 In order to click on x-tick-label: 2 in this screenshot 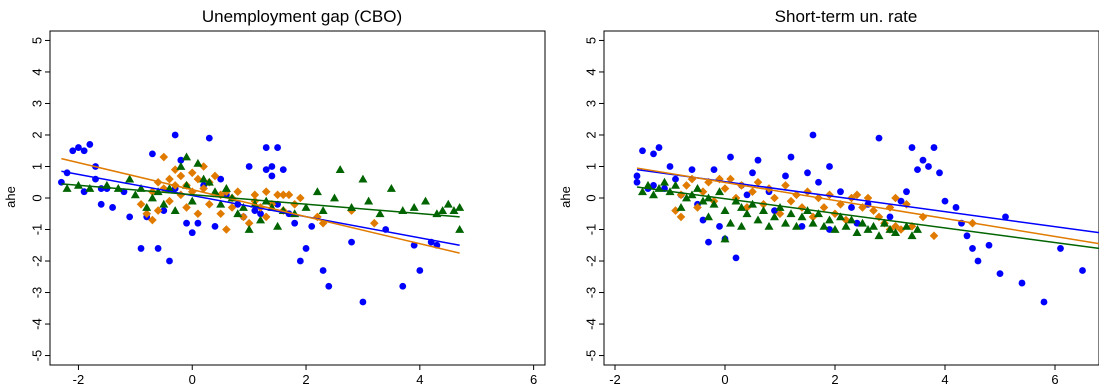, I will do `click(834, 379)`.